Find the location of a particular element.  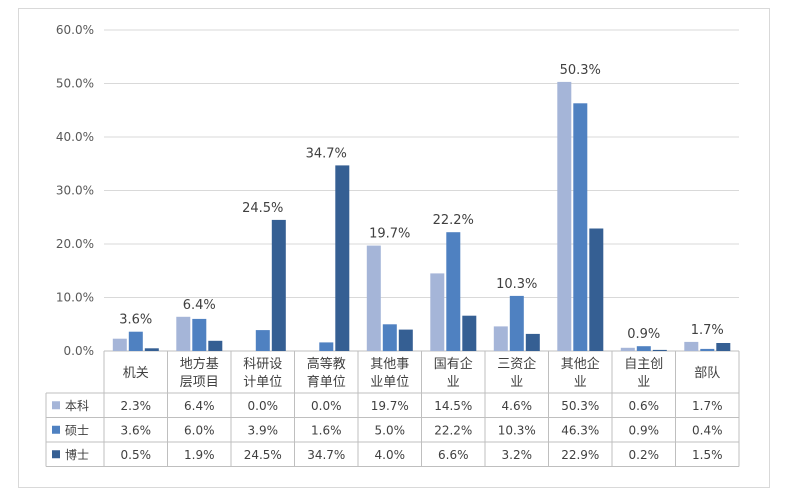

data-label: 19.7% is located at coordinates (389, 234).